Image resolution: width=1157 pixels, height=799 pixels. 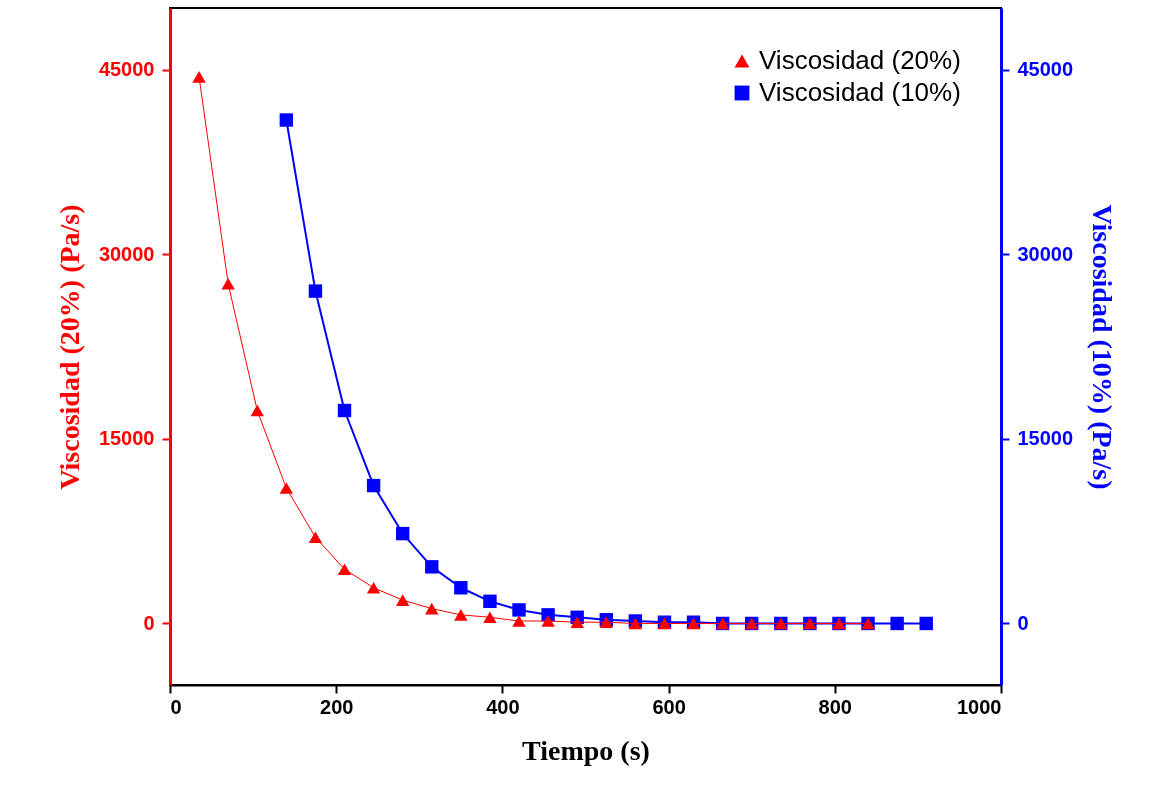 What do you see at coordinates (149, 622) in the screenshot?
I see `y-tick-label: 0` at bounding box center [149, 622].